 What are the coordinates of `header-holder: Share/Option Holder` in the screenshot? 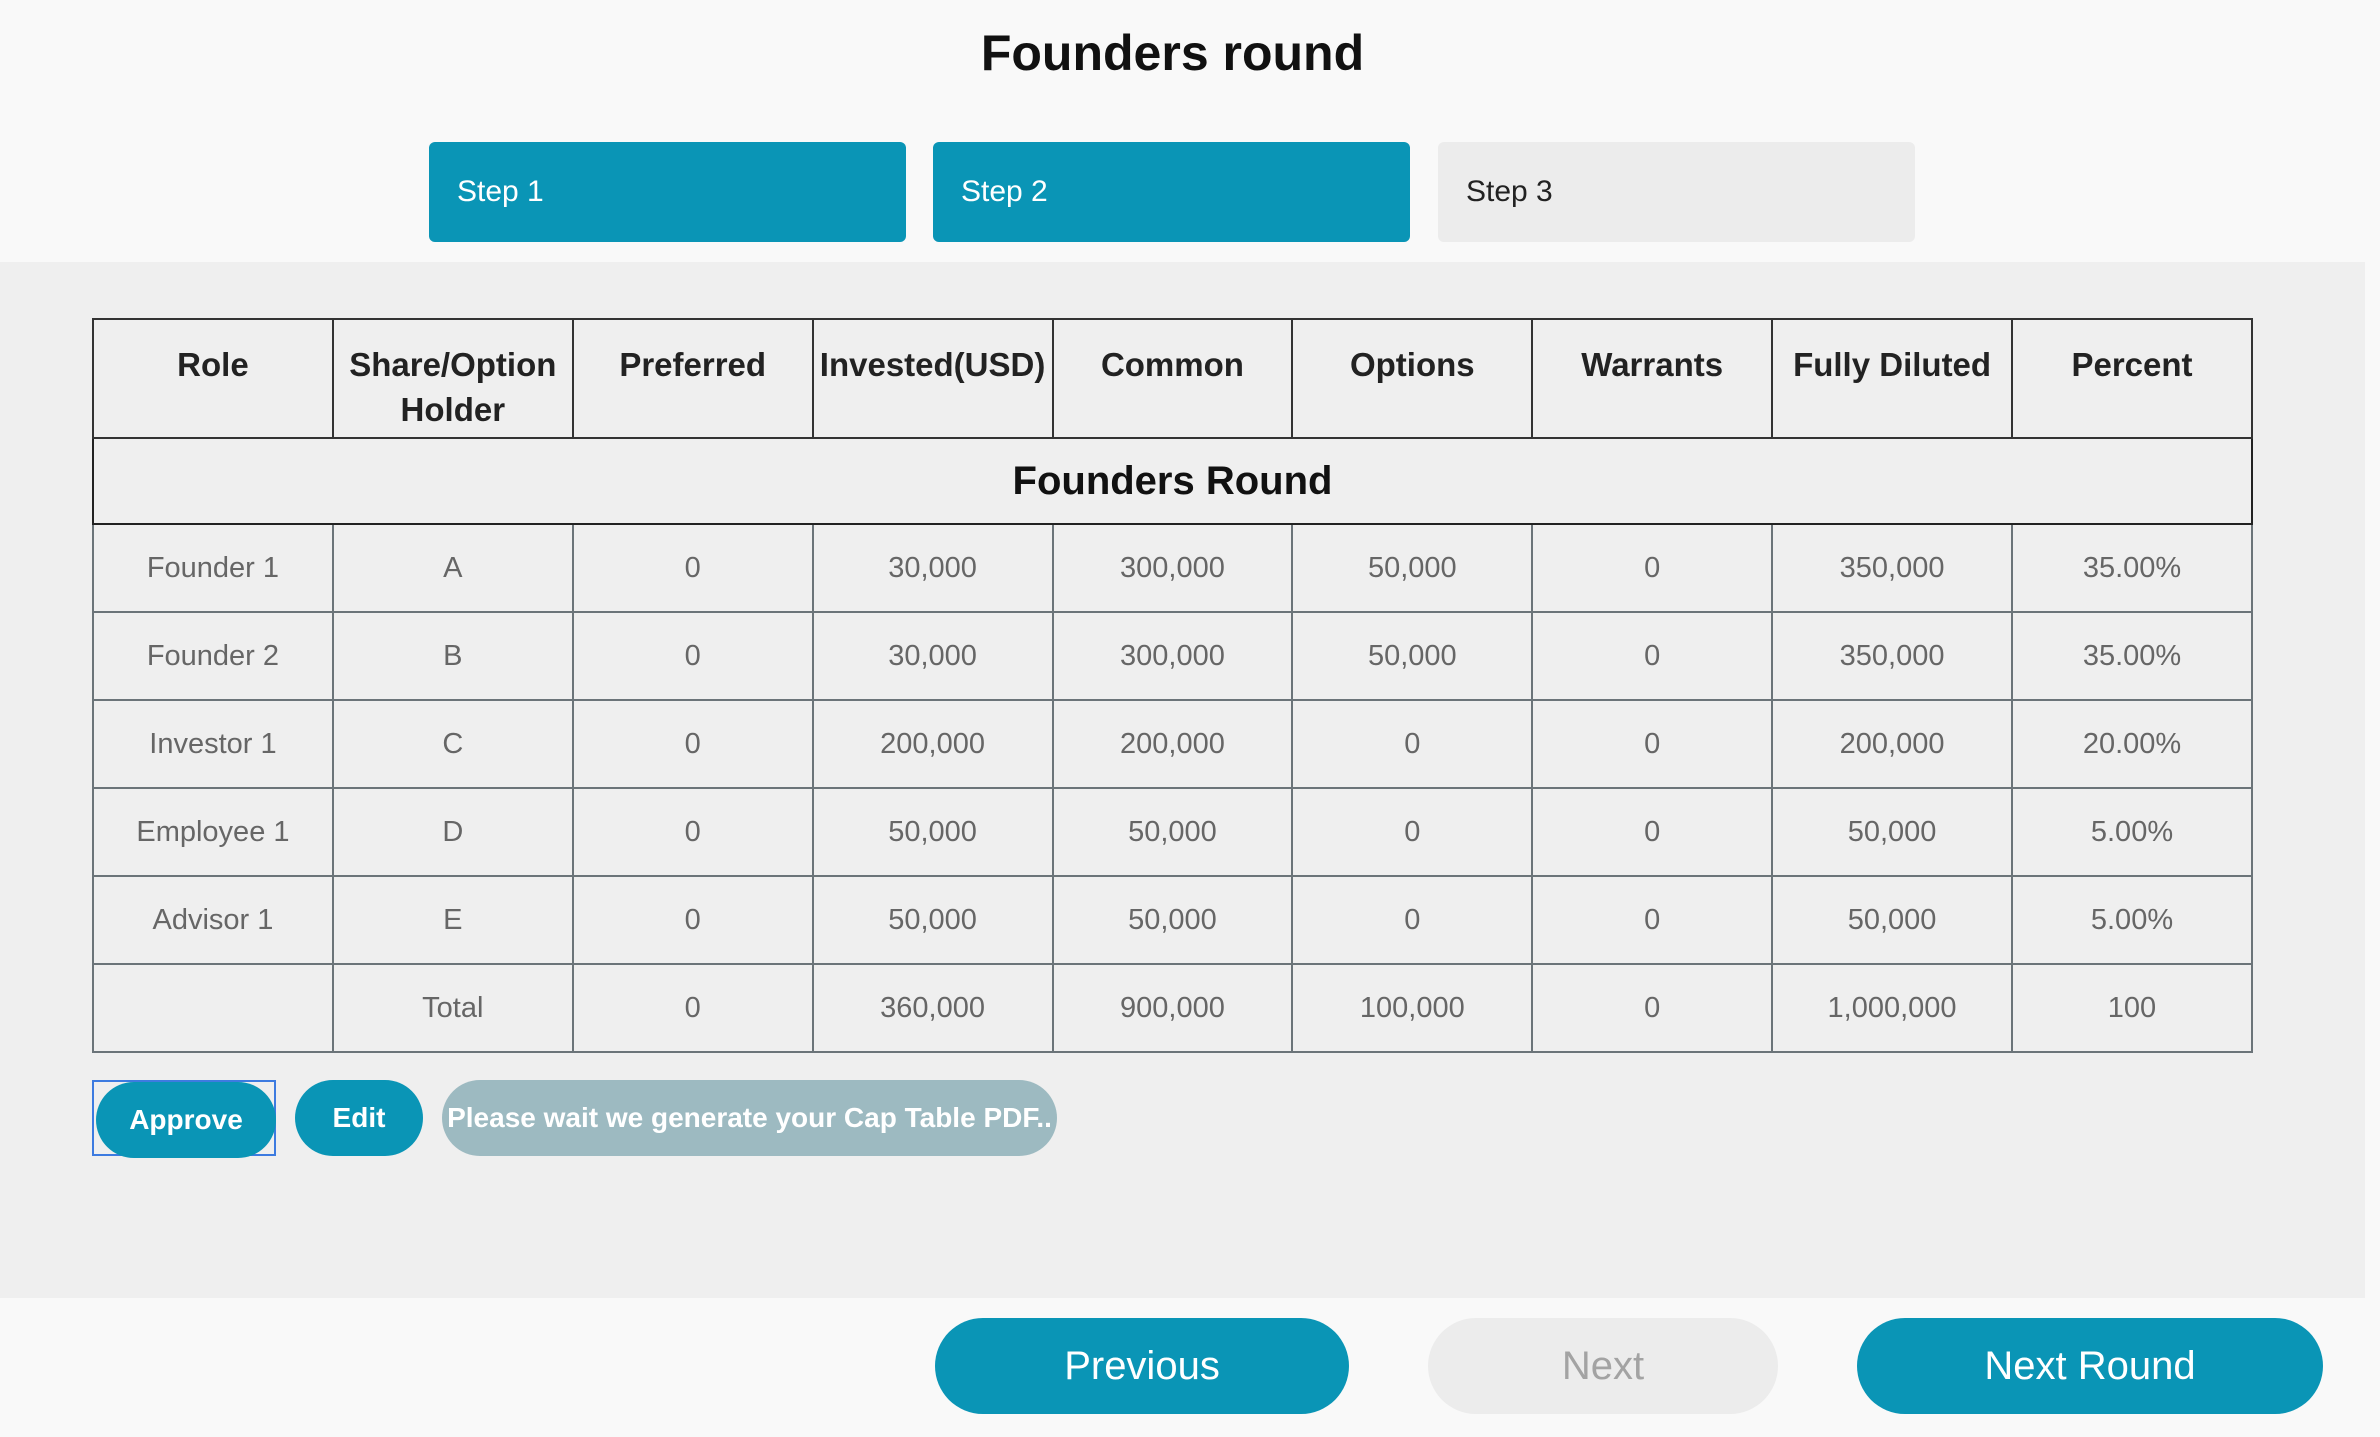 It's located at (452, 378).